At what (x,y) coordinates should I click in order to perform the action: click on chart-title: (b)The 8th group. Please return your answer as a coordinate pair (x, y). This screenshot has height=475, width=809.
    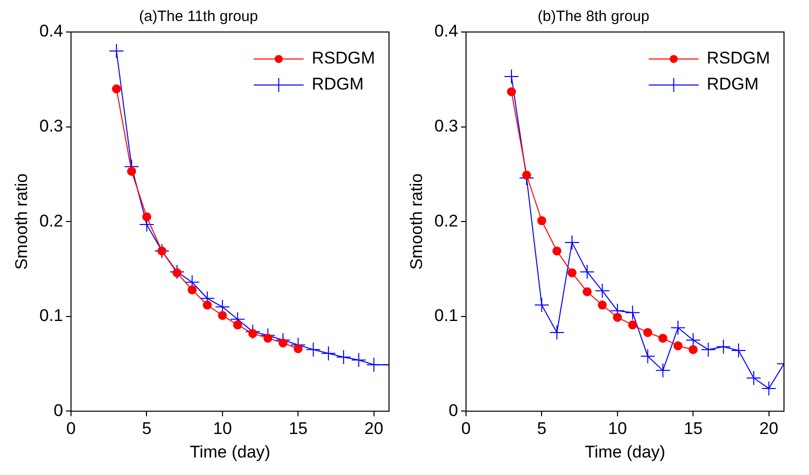
    Looking at the image, I should click on (594, 17).